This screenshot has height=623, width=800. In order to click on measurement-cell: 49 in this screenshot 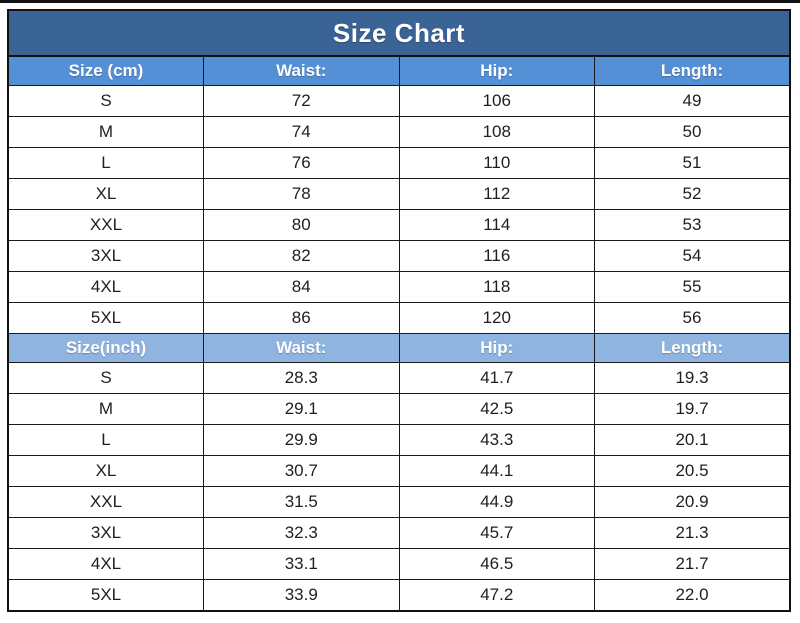, I will do `click(692, 101)`.